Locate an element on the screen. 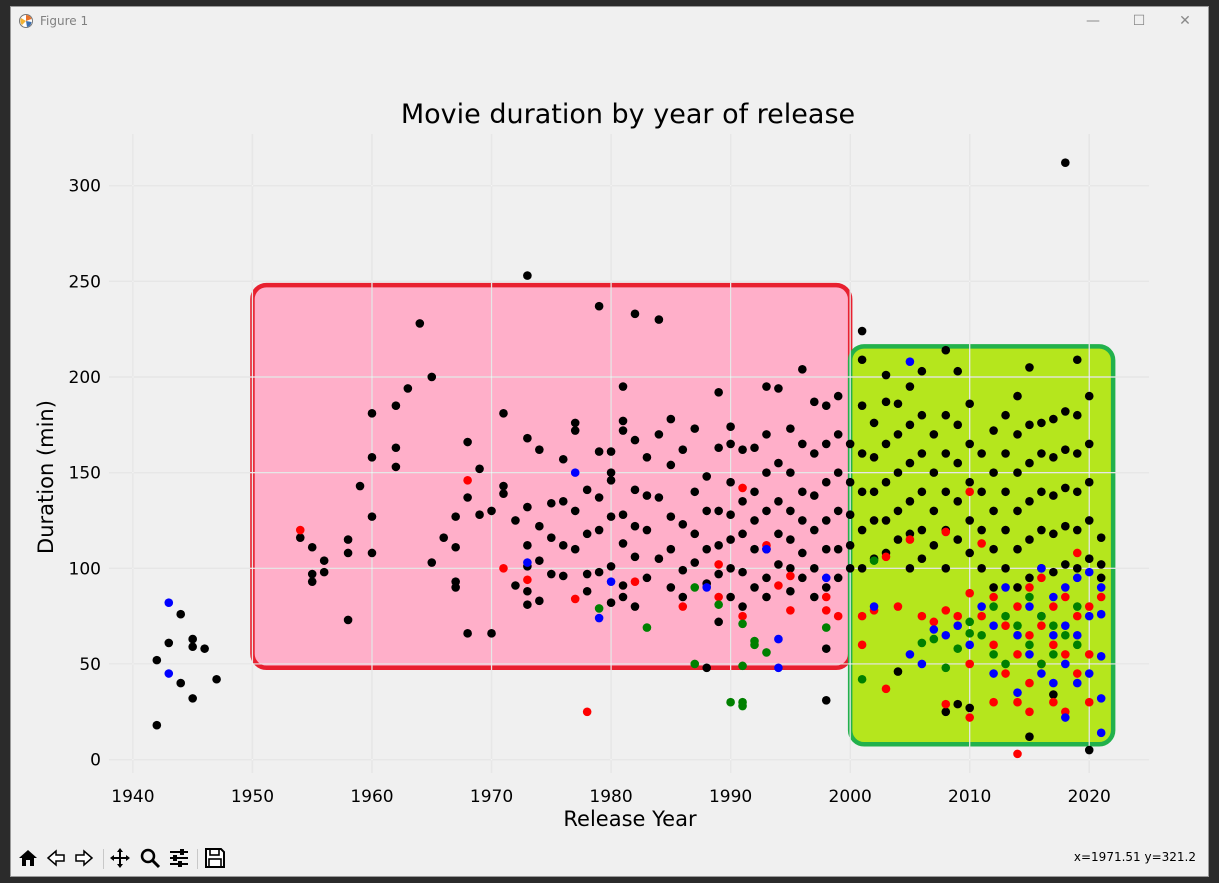 Image resolution: width=1219 pixels, height=883 pixels. forward-button is located at coordinates (84, 858).